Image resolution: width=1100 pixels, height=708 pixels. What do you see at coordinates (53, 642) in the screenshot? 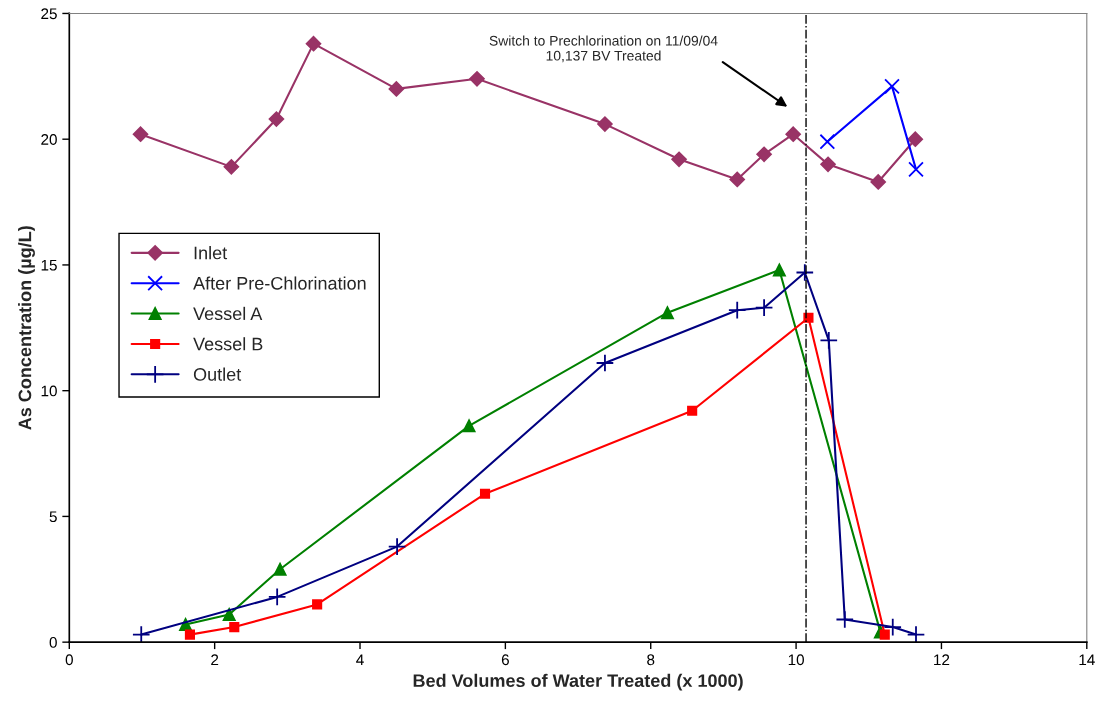
I see `y-tick-label: 0` at bounding box center [53, 642].